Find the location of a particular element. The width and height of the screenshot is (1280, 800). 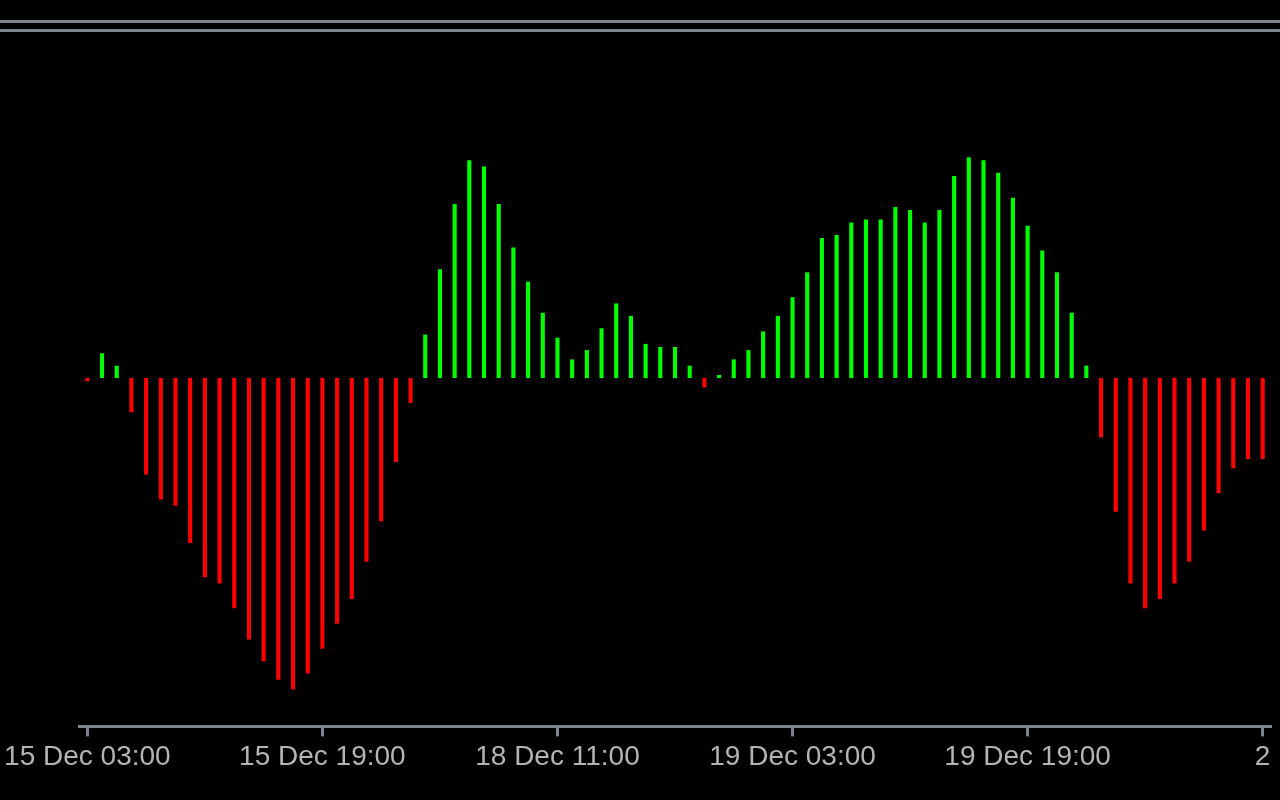

x-tick-label: 19 Dec 03:00 is located at coordinates (792, 755).